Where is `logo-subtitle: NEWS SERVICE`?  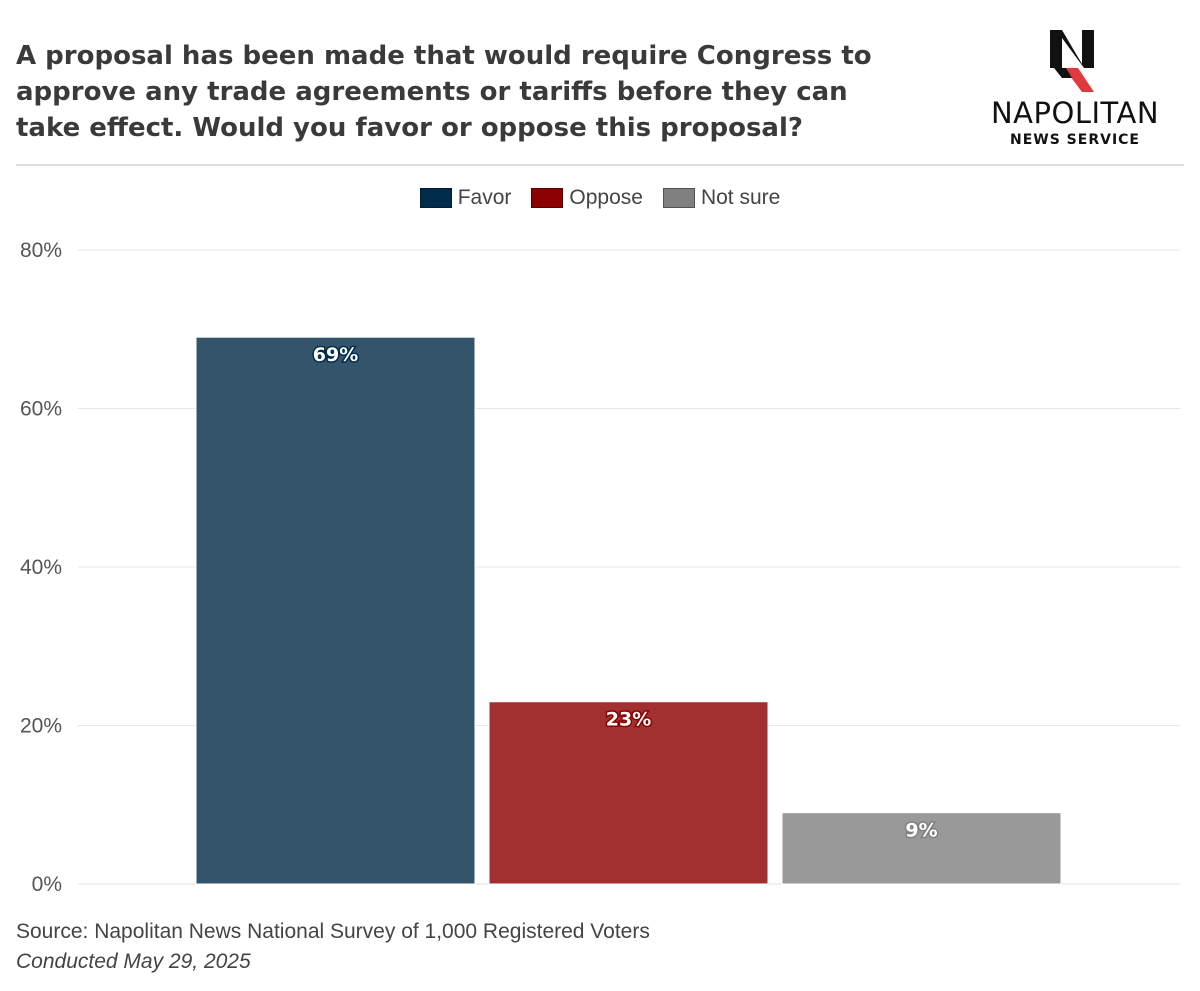
logo-subtitle: NEWS SERVICE is located at coordinates (1075, 140).